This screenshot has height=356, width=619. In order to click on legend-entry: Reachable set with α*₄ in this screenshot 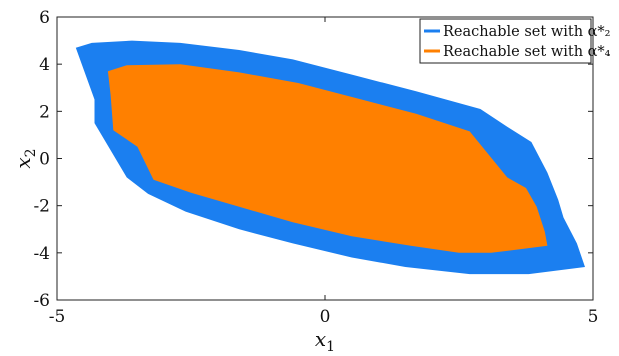, I will do `click(527, 52)`.